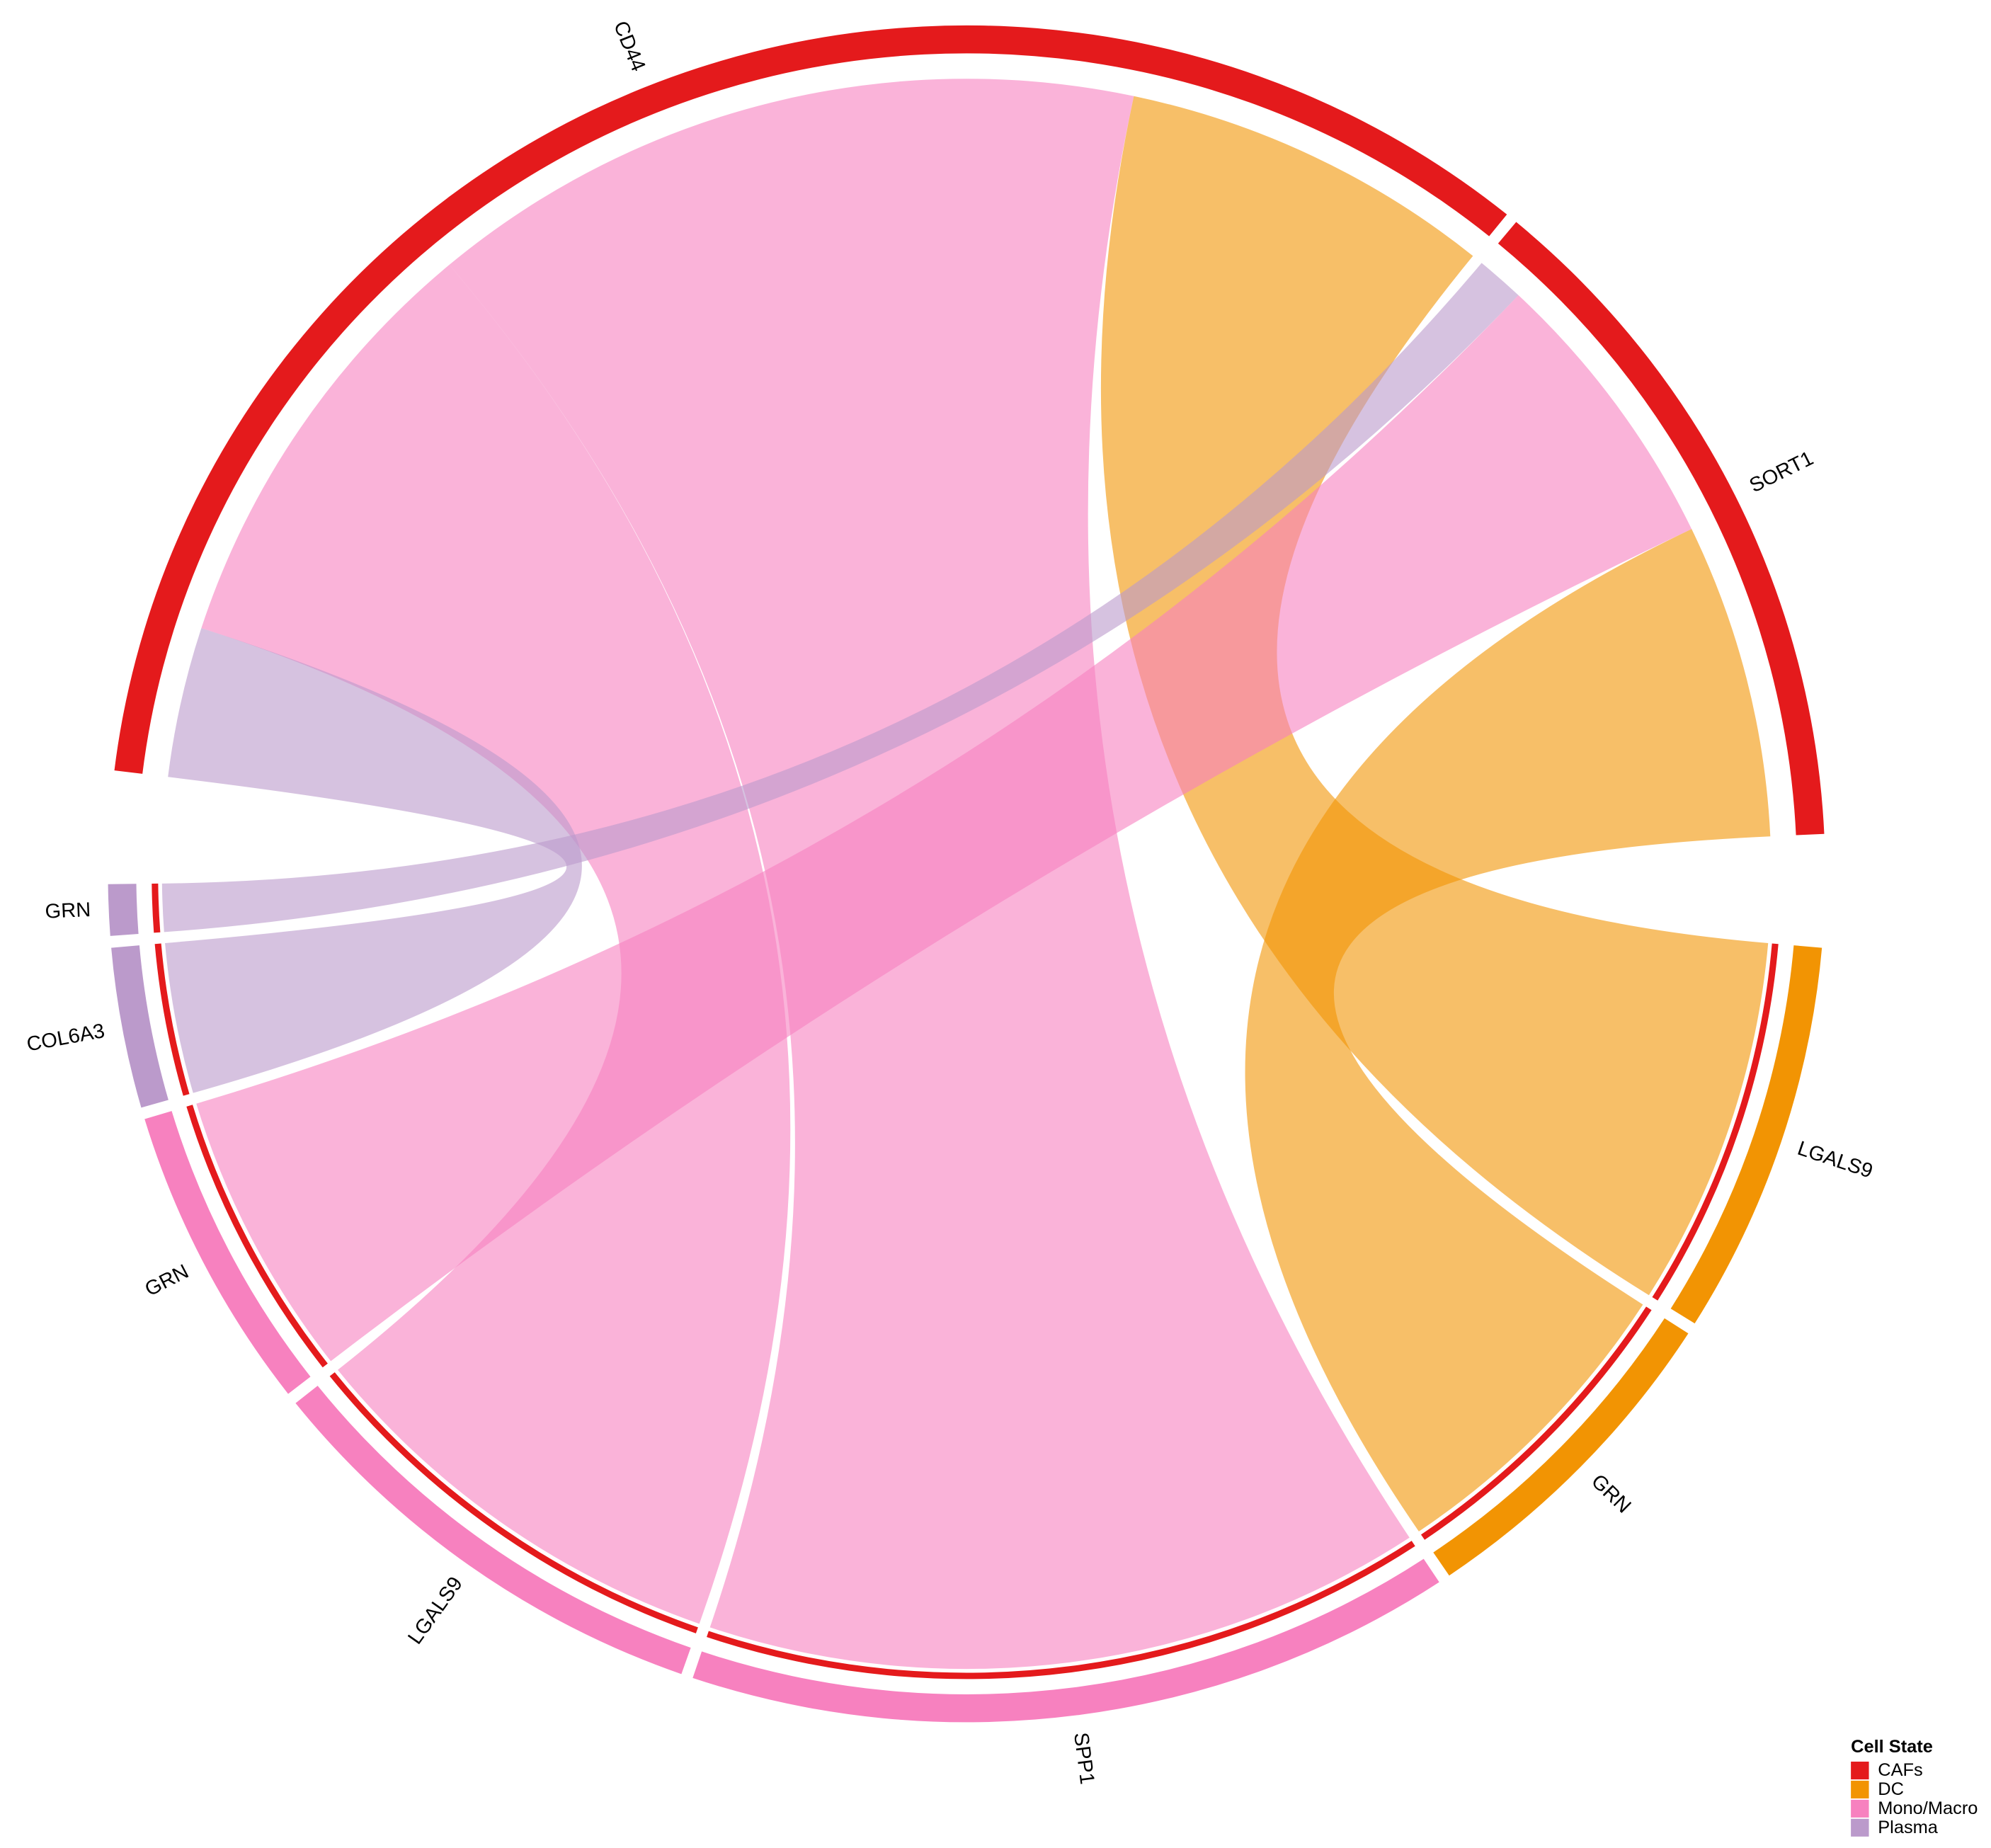 This screenshot has width=1991, height=1848. Describe the element at coordinates (1909, 1828) in the screenshot. I see `legend-label: Plasma` at that location.